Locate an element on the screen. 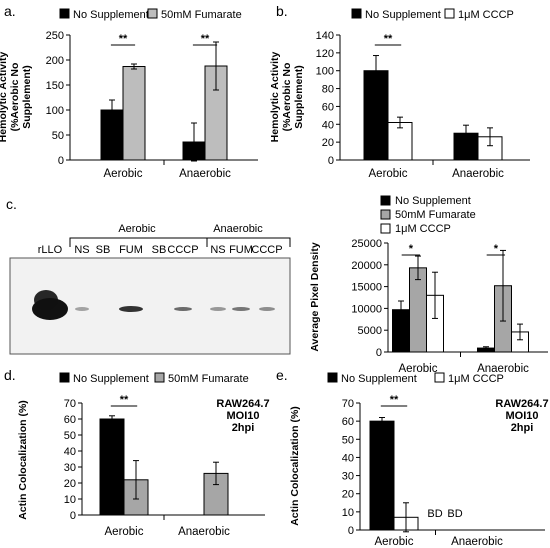  panel-letter: b. is located at coordinates (282, 11).